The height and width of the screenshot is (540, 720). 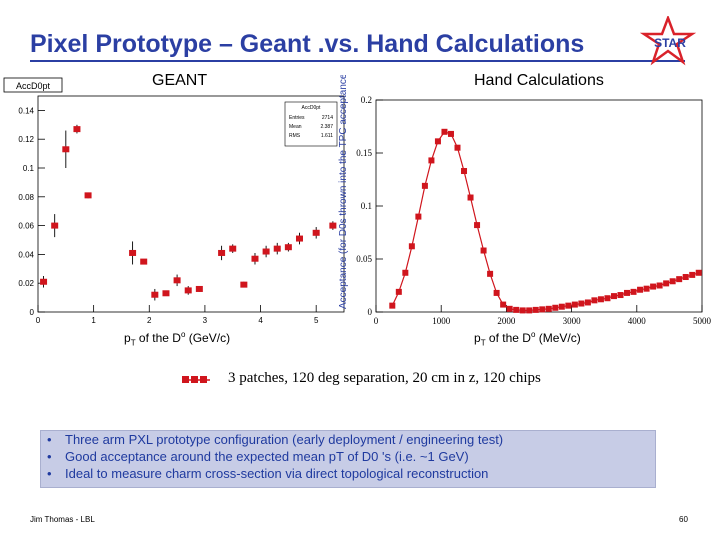 What do you see at coordinates (376, 321) in the screenshot?
I see `hand-x-tick-label: 0` at bounding box center [376, 321].